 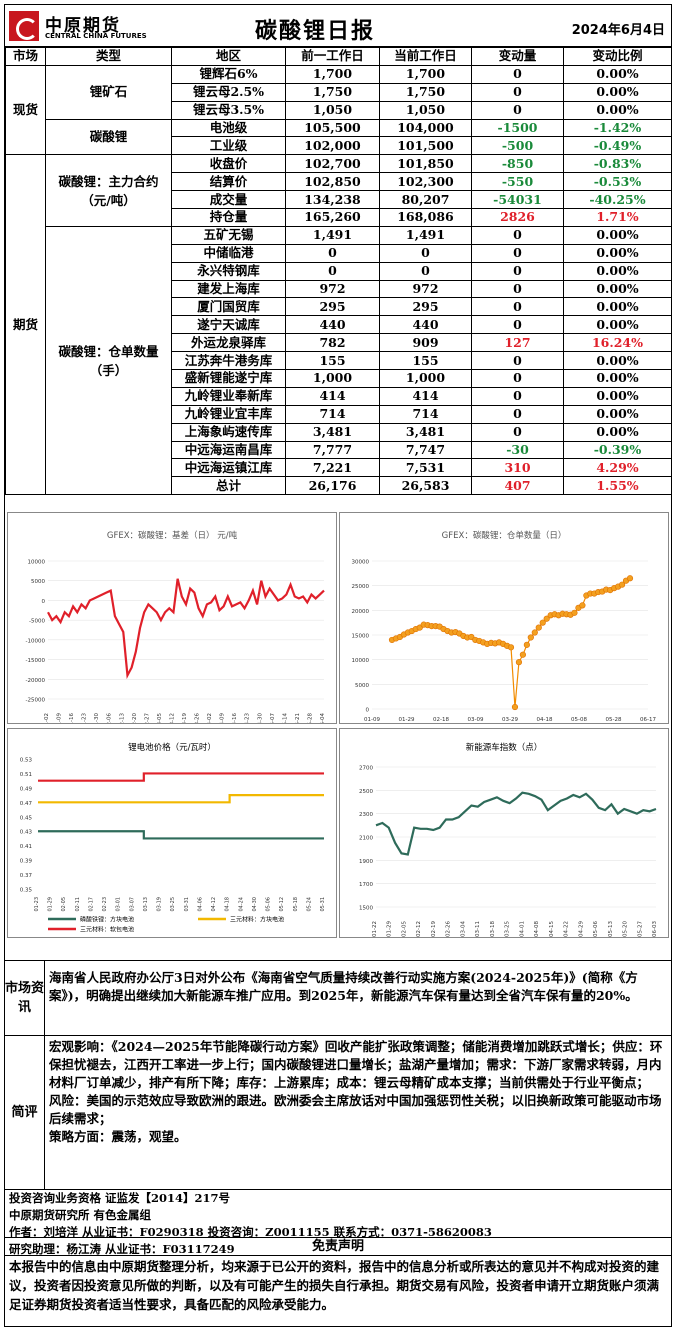 I want to click on cell-region: 总计, so click(x=228, y=486).